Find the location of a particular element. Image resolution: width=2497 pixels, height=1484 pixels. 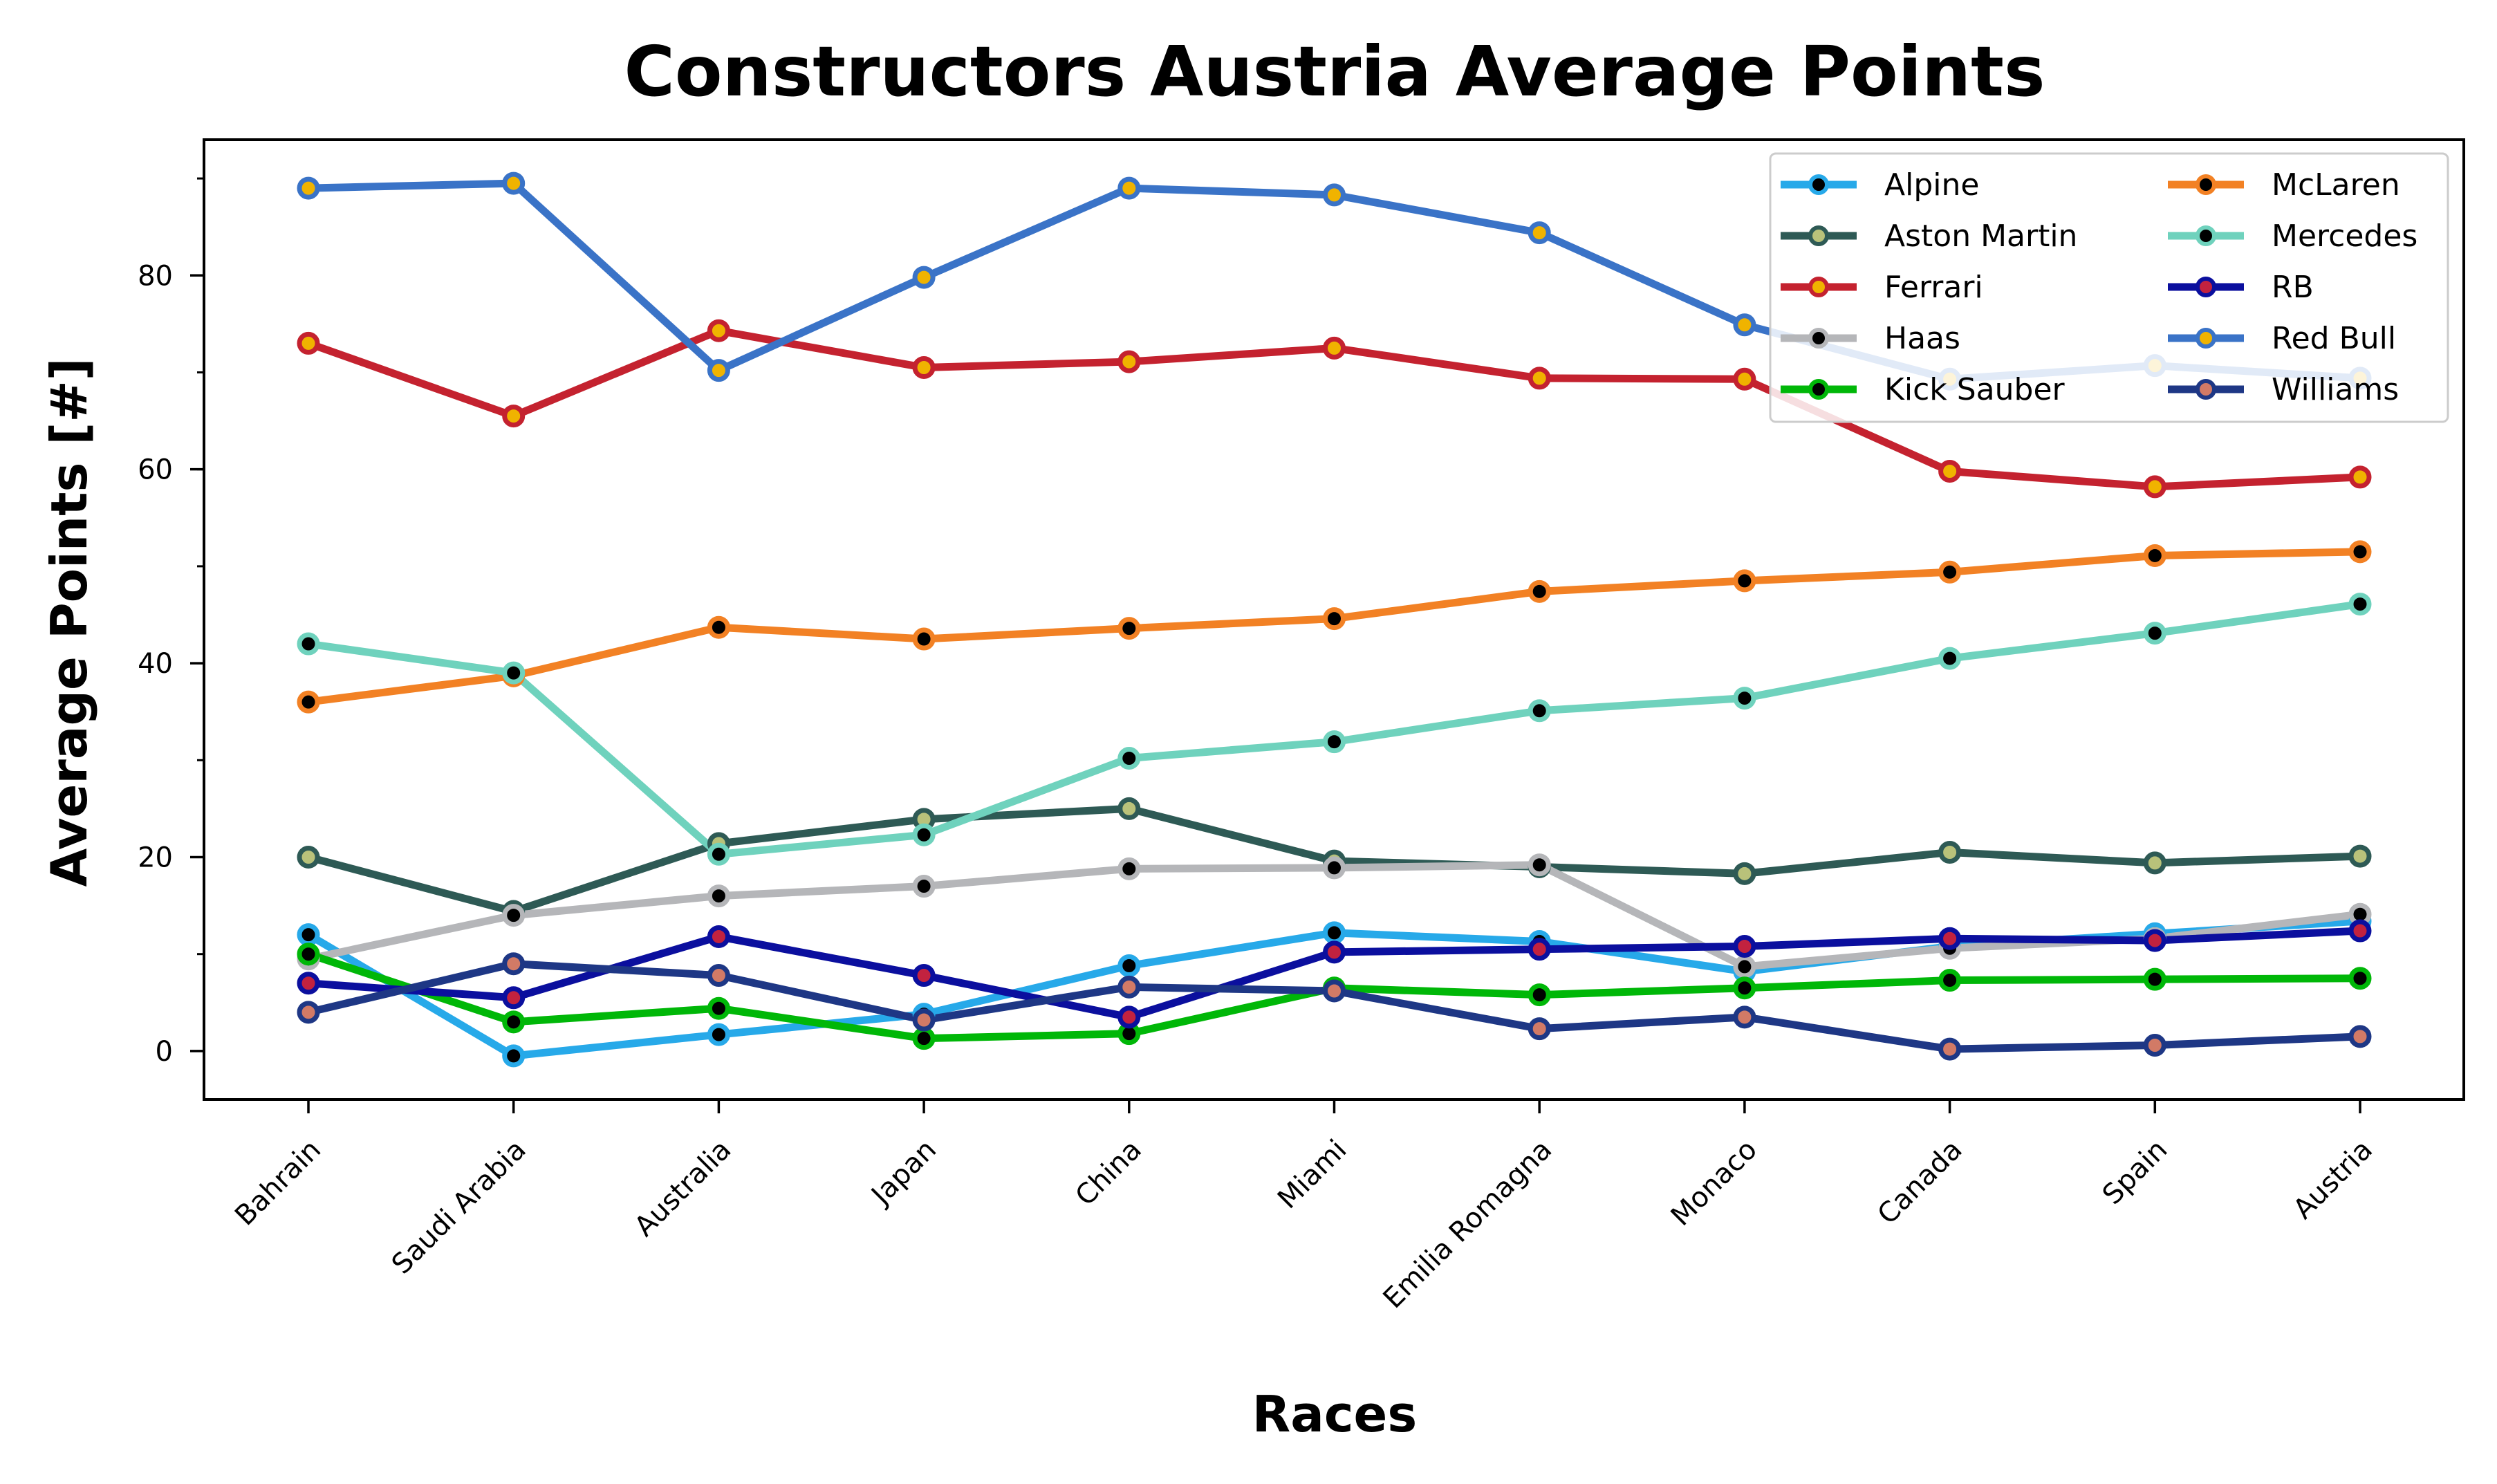

y-tick-label: 0 is located at coordinates (164, 1052).